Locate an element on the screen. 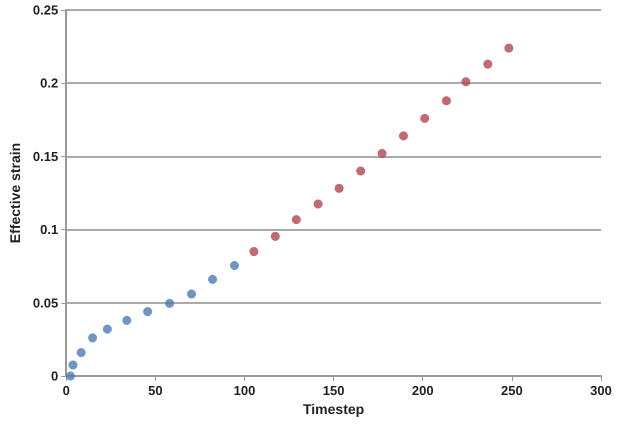 This screenshot has height=434, width=619. x-tick-label: 150 is located at coordinates (333, 390).